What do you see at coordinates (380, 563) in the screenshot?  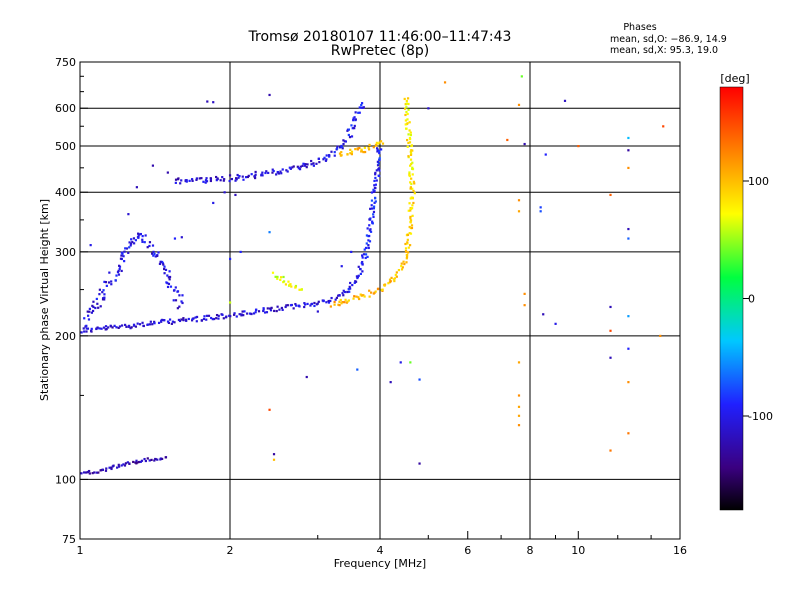 I see `x-axis-label: Frequency [MHz]` at bounding box center [380, 563].